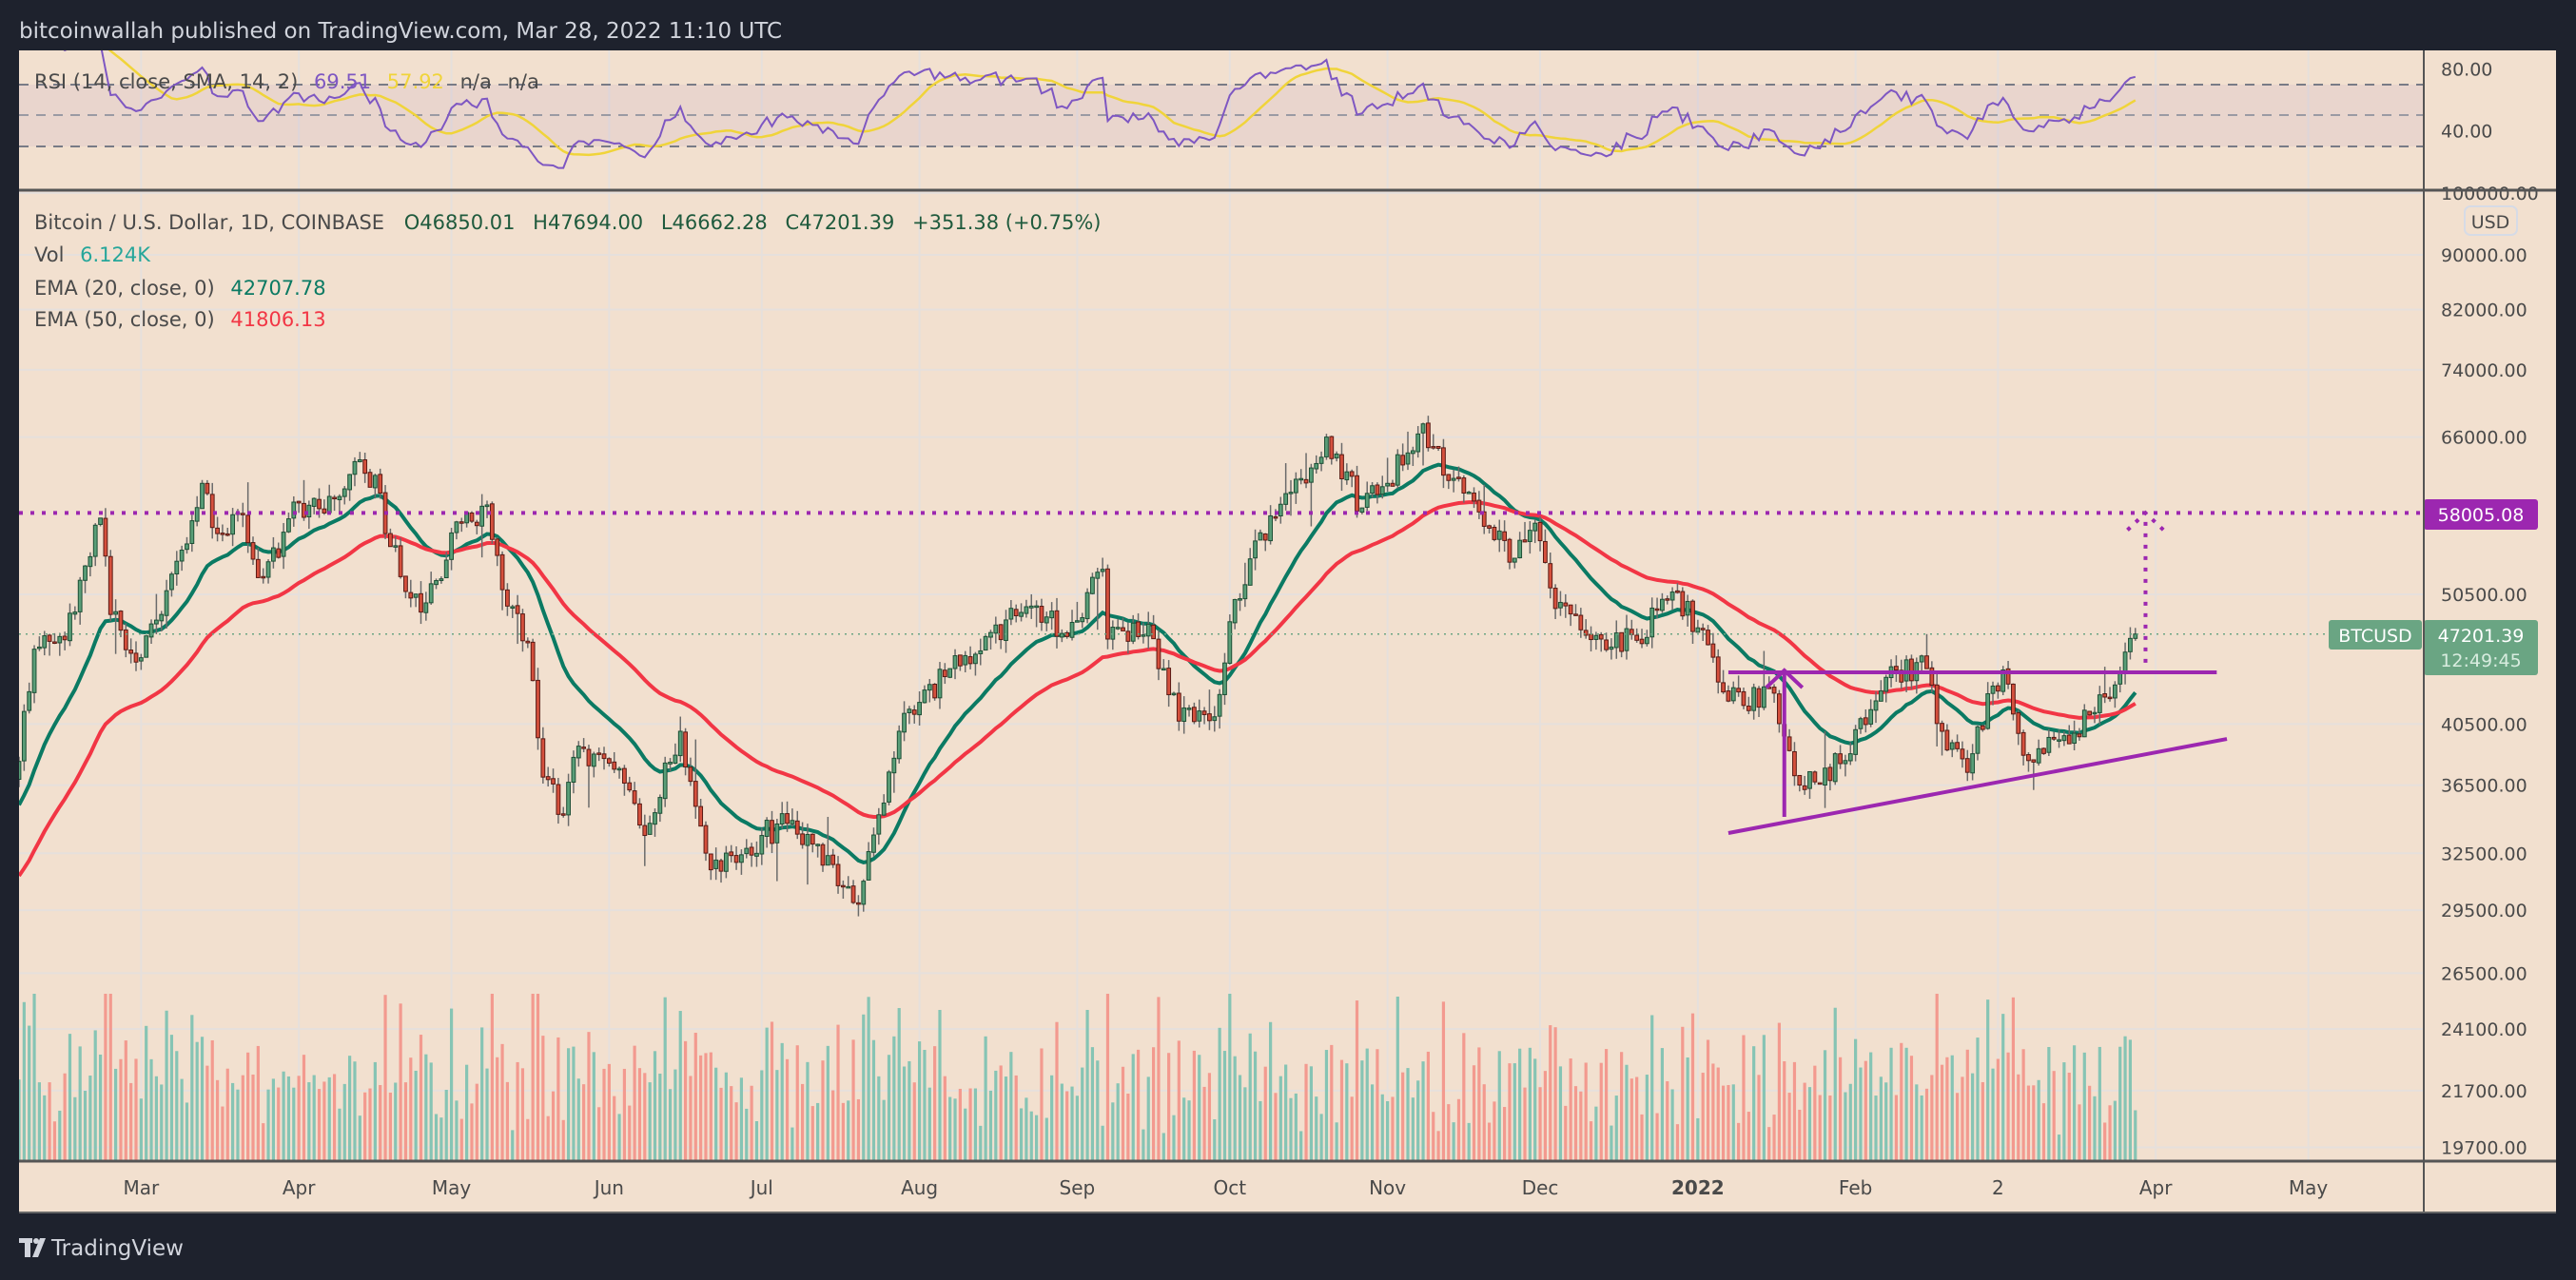 This screenshot has width=2576, height=1280. I want to click on change-value: +351.38 (+0.75%), so click(1007, 222).